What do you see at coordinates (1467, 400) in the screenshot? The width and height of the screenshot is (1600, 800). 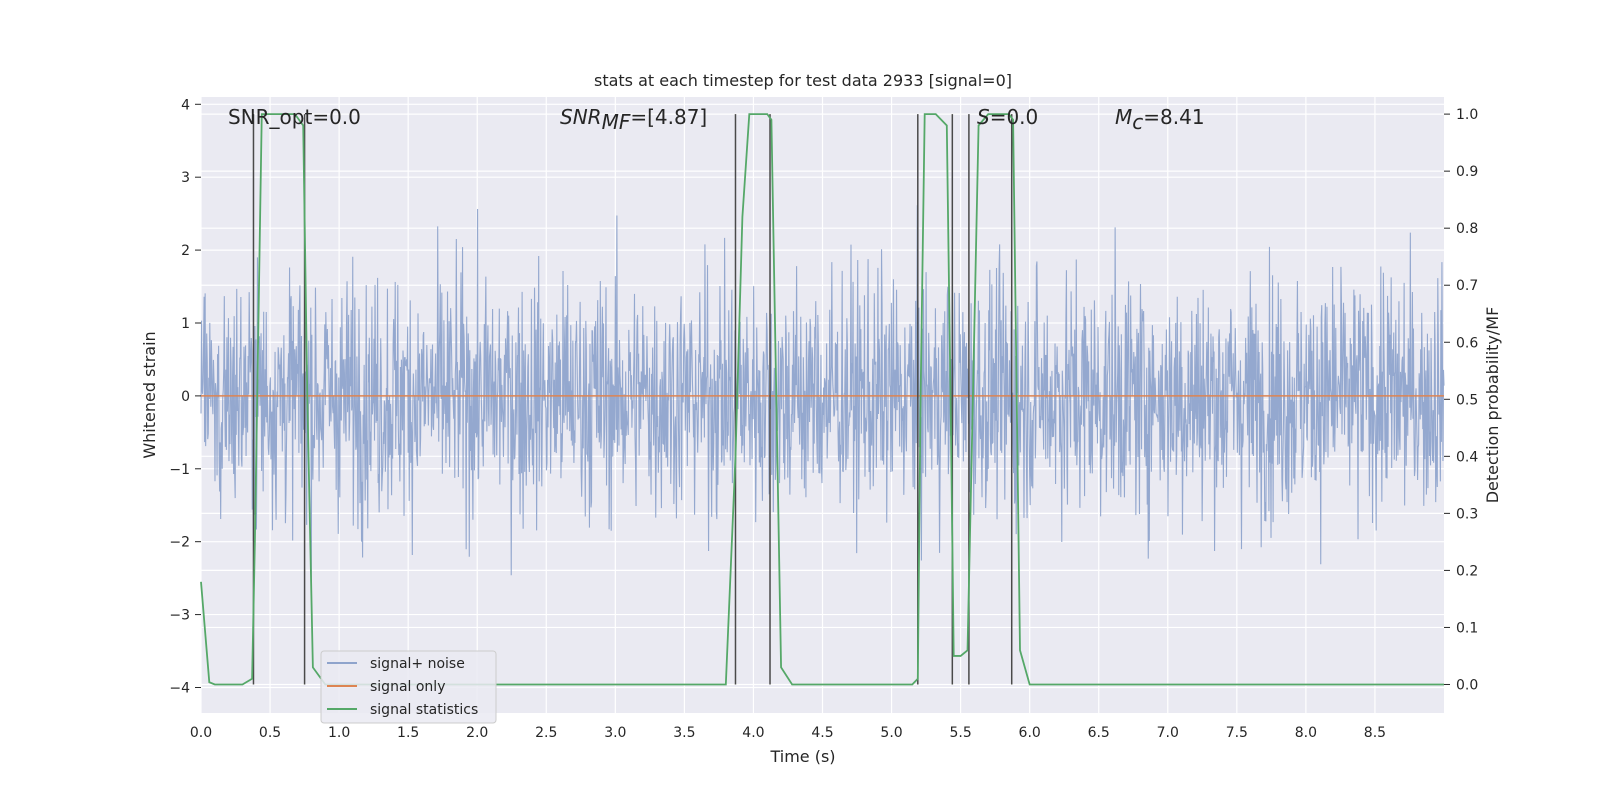 I see `y-right-tick-label-5: 0.5` at bounding box center [1467, 400].